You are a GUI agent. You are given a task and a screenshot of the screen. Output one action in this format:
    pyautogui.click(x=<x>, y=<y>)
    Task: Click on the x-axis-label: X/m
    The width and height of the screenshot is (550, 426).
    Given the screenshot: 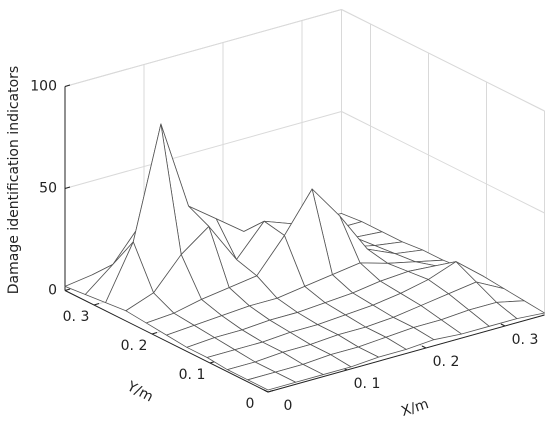 What is the action you would take?
    pyautogui.click(x=415, y=408)
    